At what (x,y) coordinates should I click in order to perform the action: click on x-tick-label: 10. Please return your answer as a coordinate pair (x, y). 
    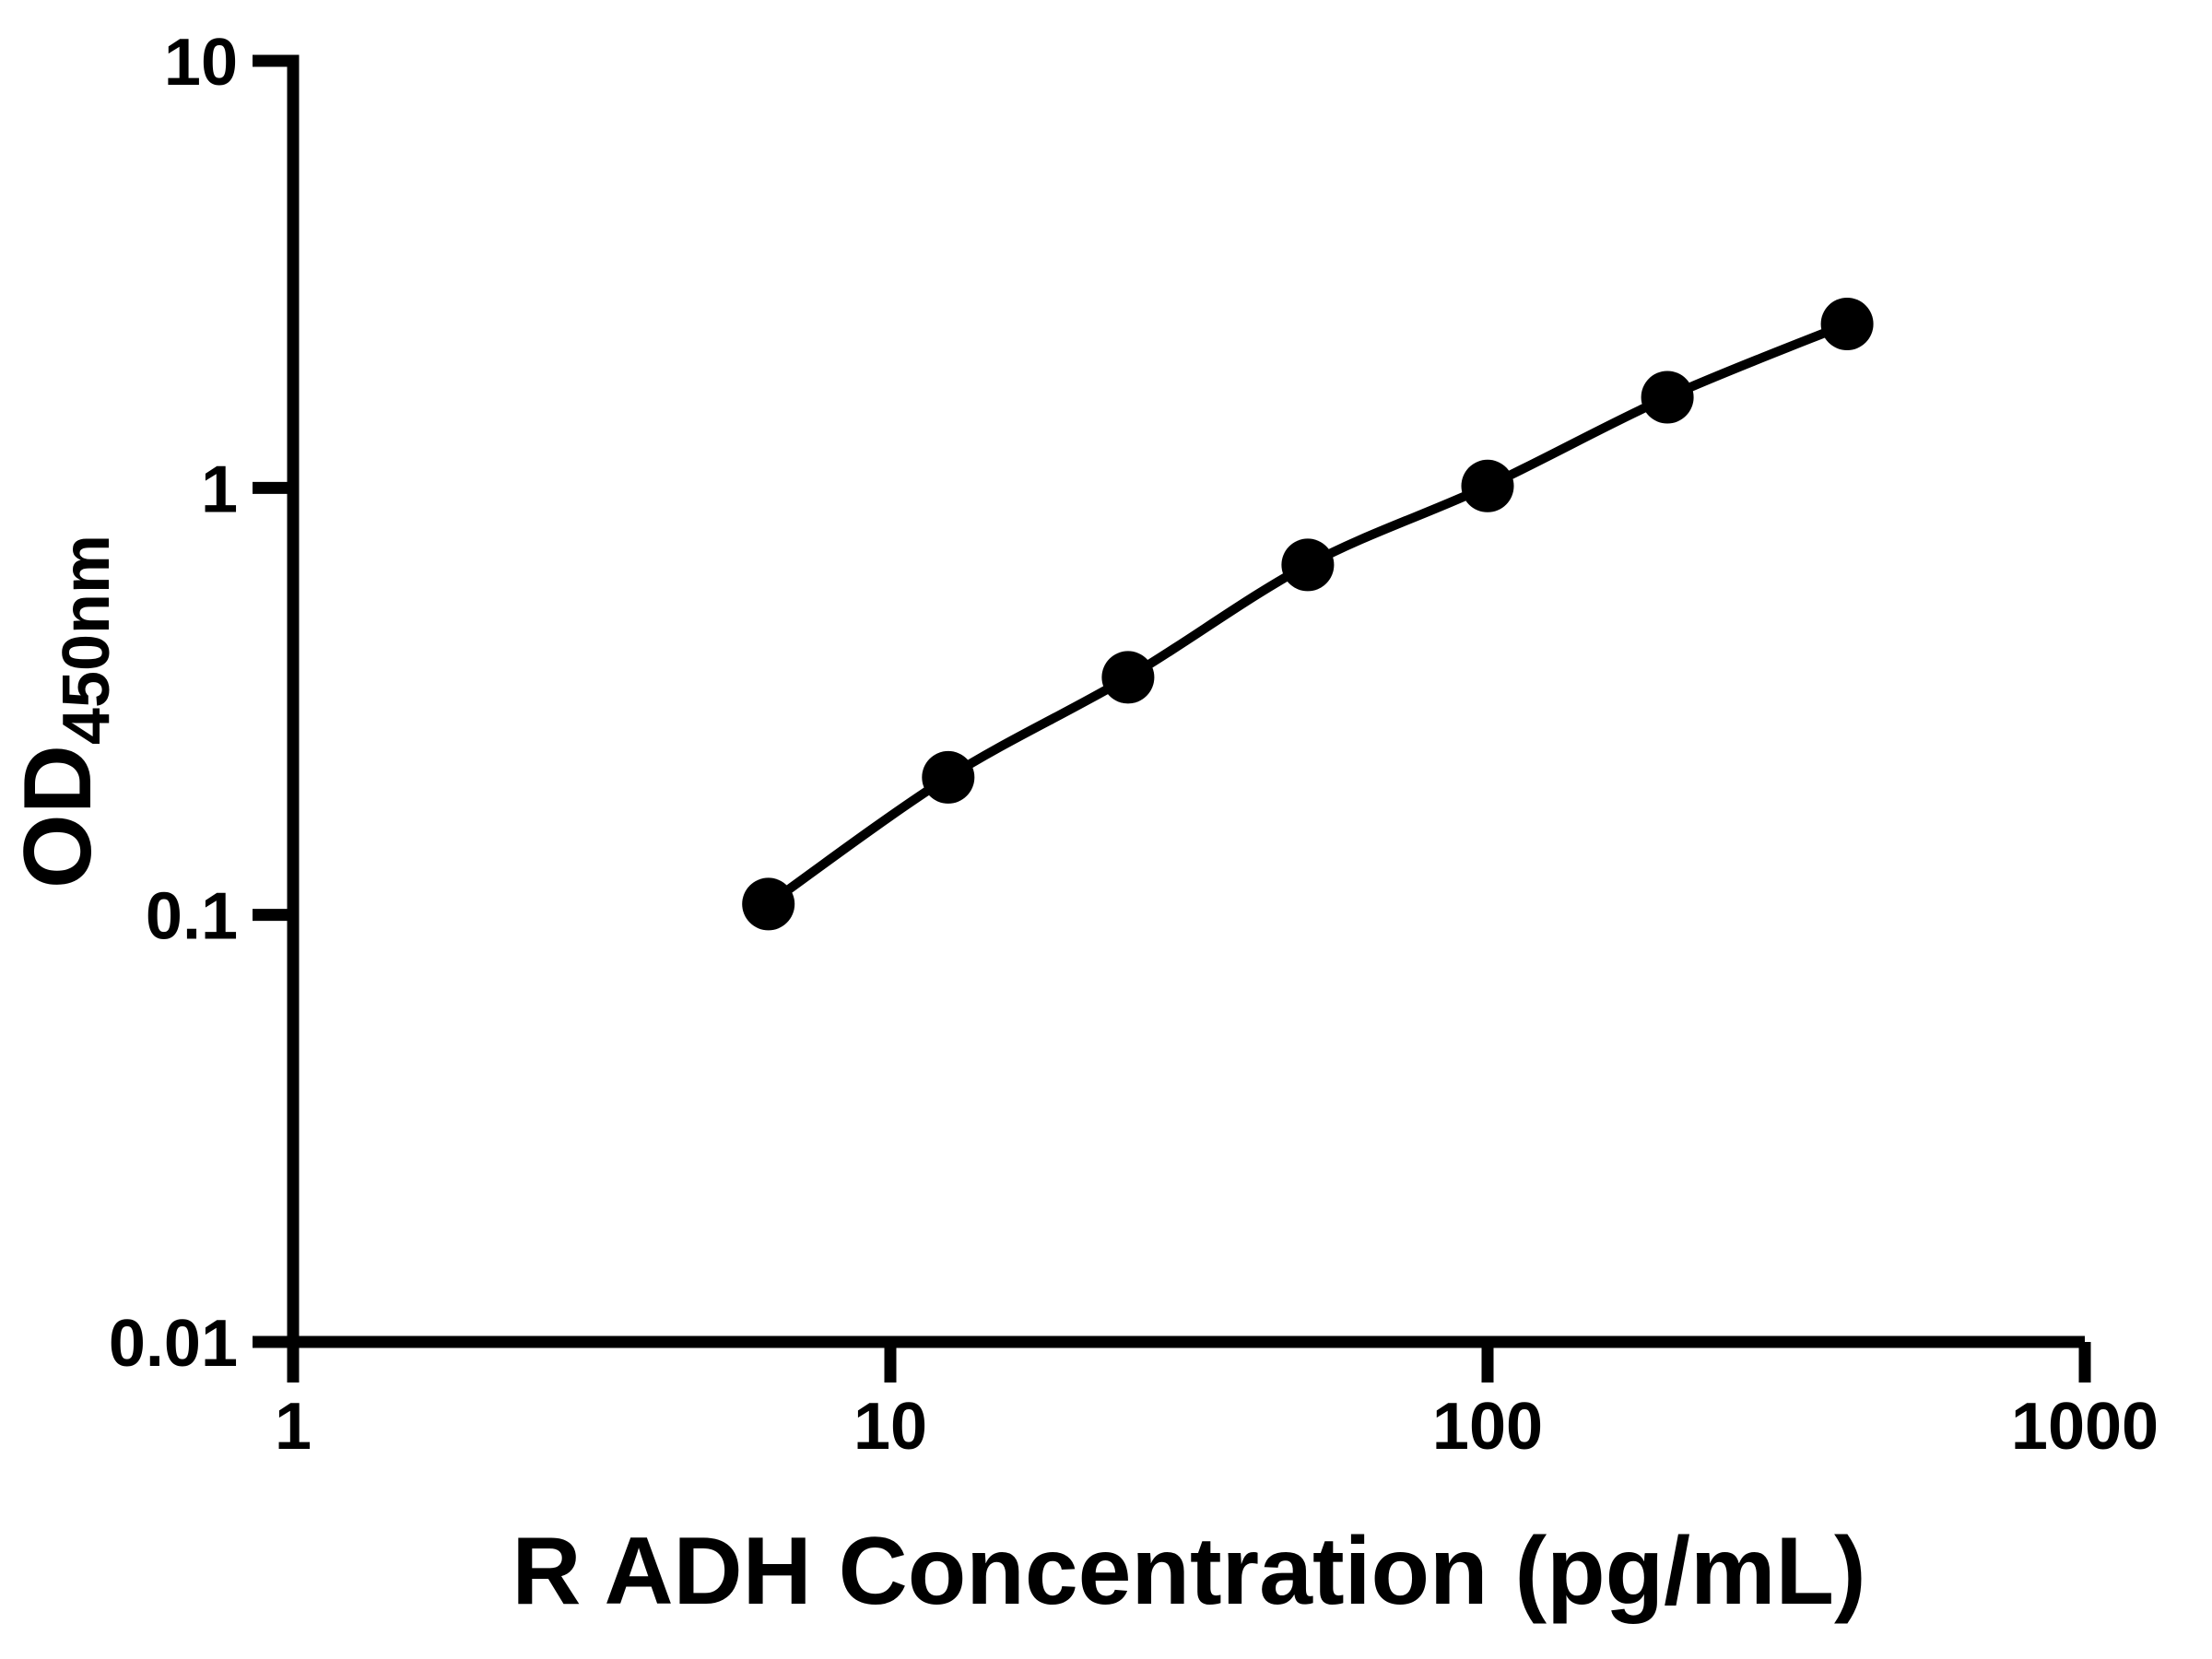
    Looking at the image, I should click on (890, 1427).